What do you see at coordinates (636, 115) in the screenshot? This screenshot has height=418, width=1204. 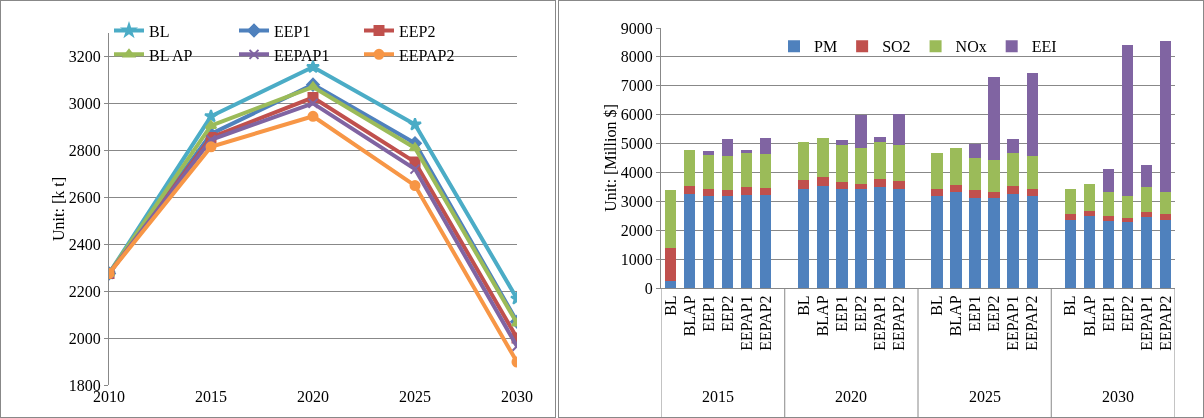 I see `y-tick-label: 6000` at bounding box center [636, 115].